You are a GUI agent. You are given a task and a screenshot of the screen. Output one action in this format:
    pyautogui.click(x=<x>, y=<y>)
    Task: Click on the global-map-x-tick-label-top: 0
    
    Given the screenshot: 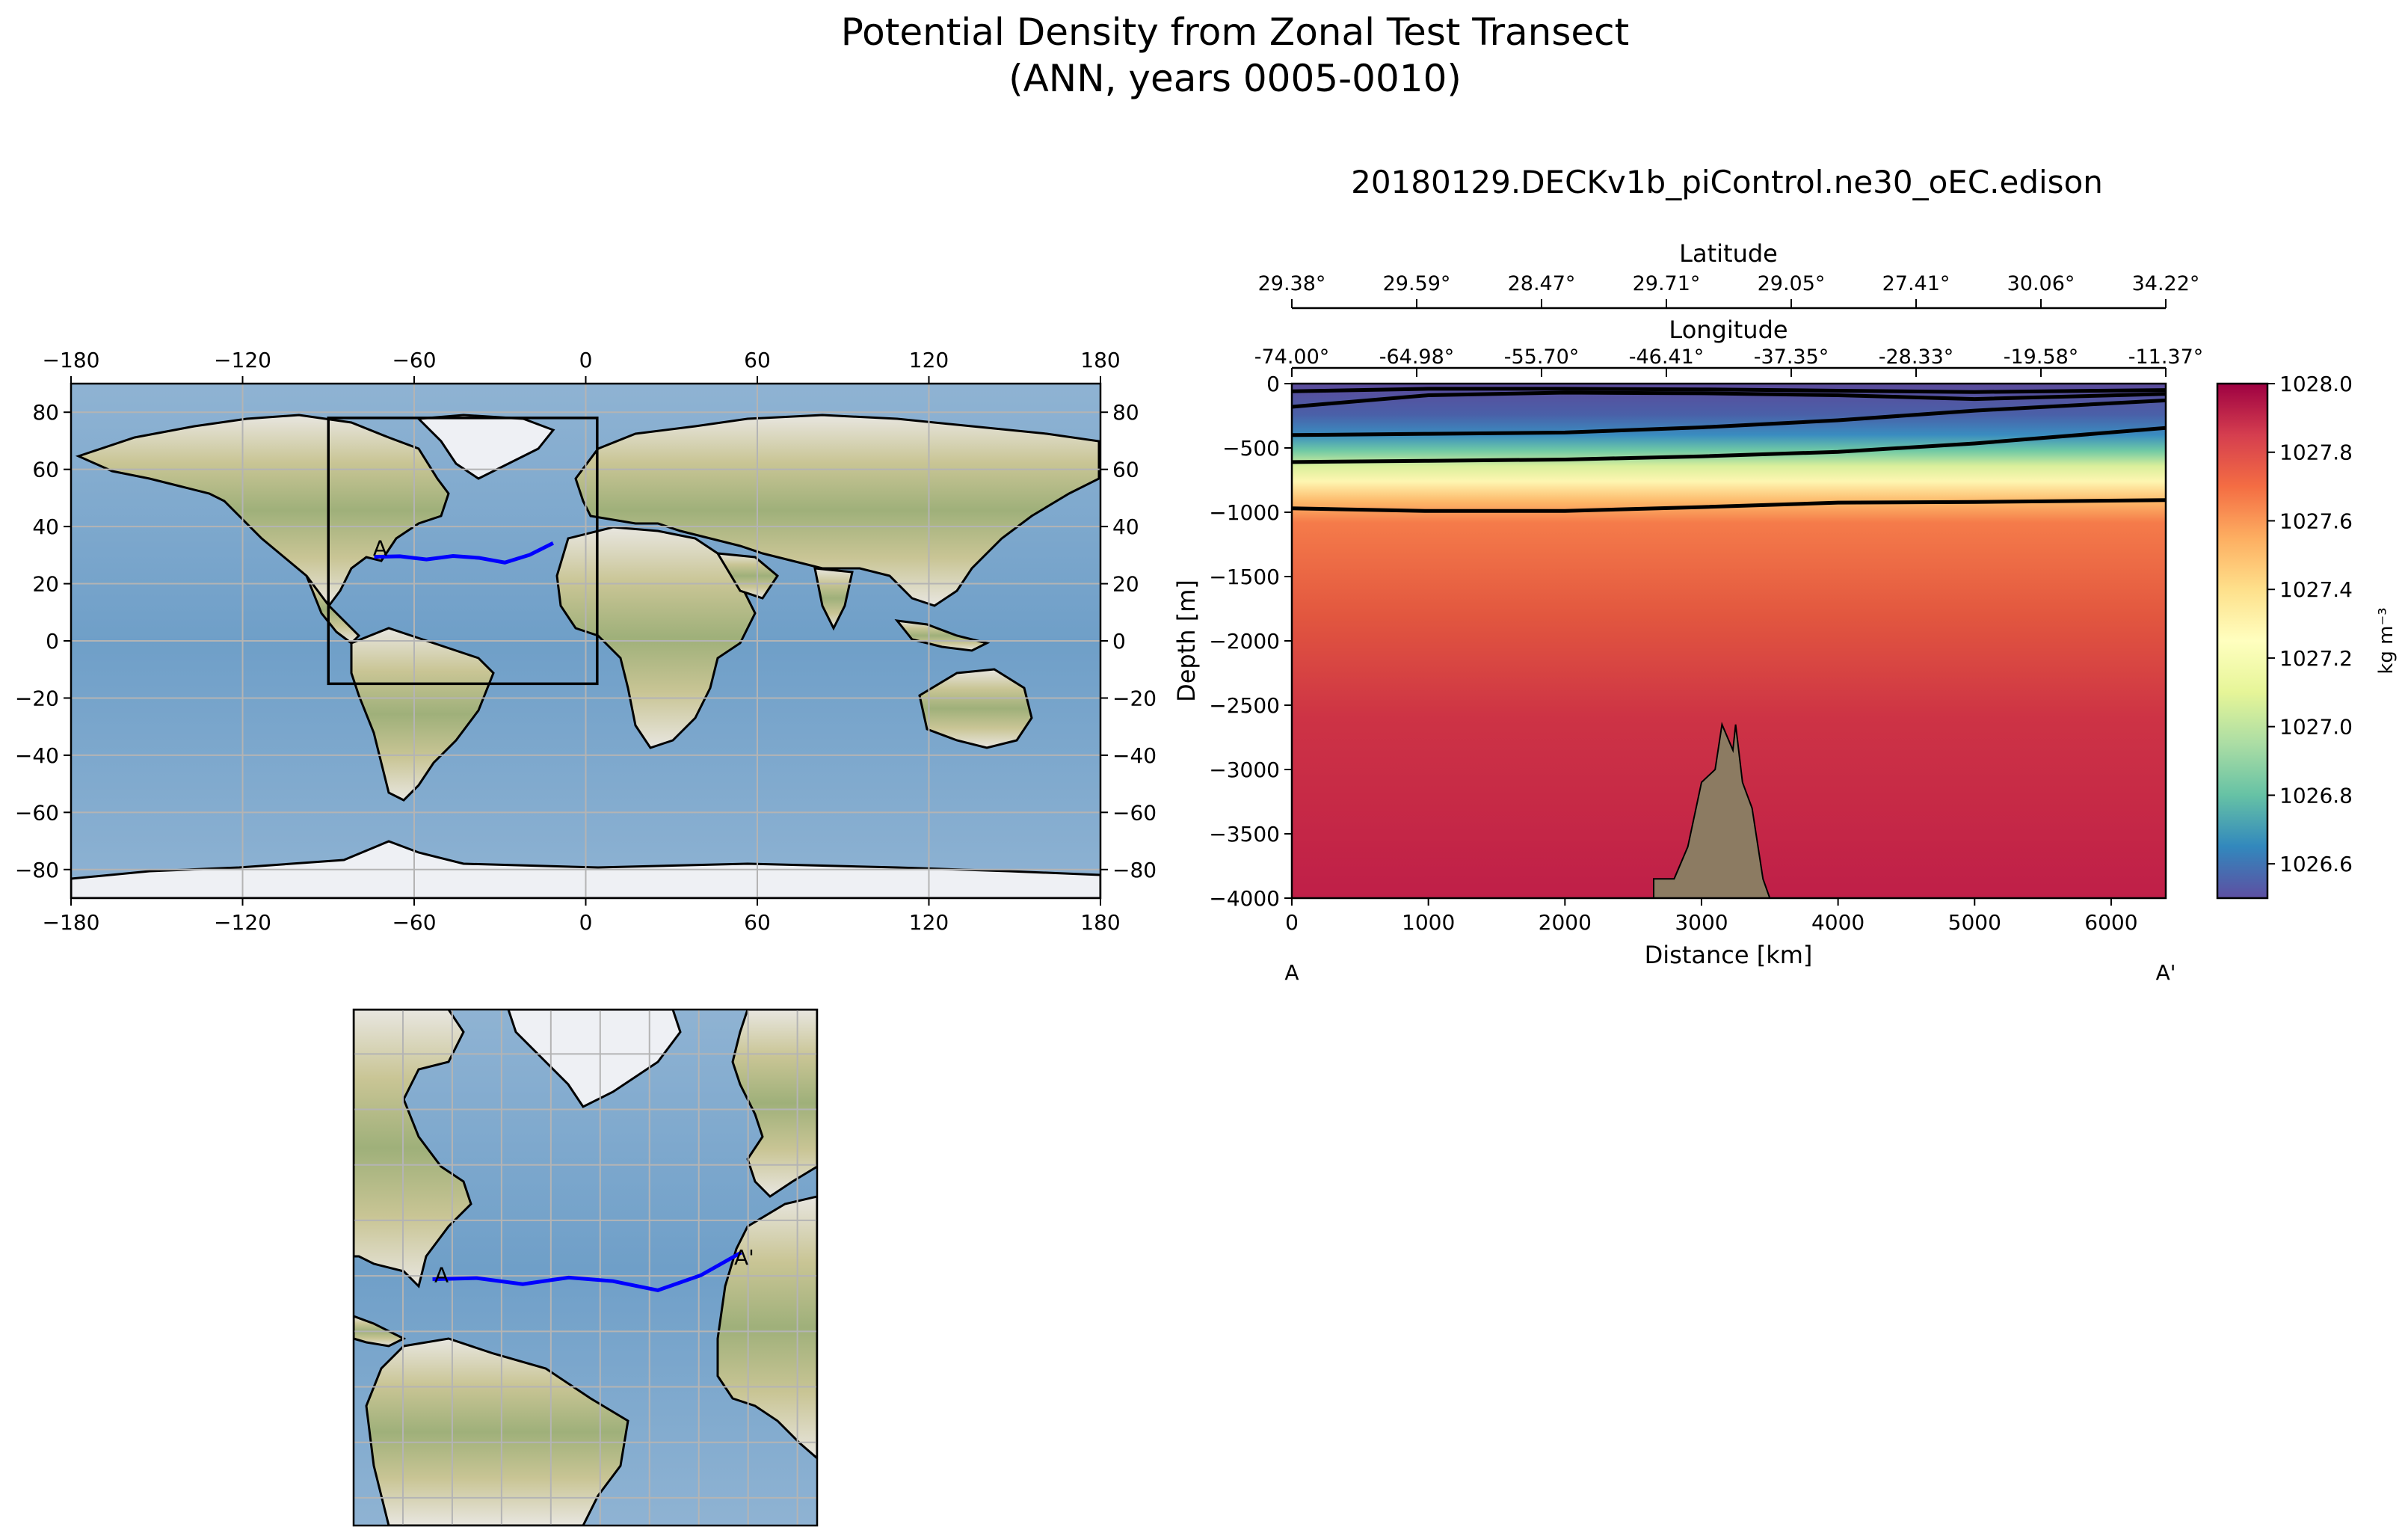 What is the action you would take?
    pyautogui.click(x=586, y=360)
    